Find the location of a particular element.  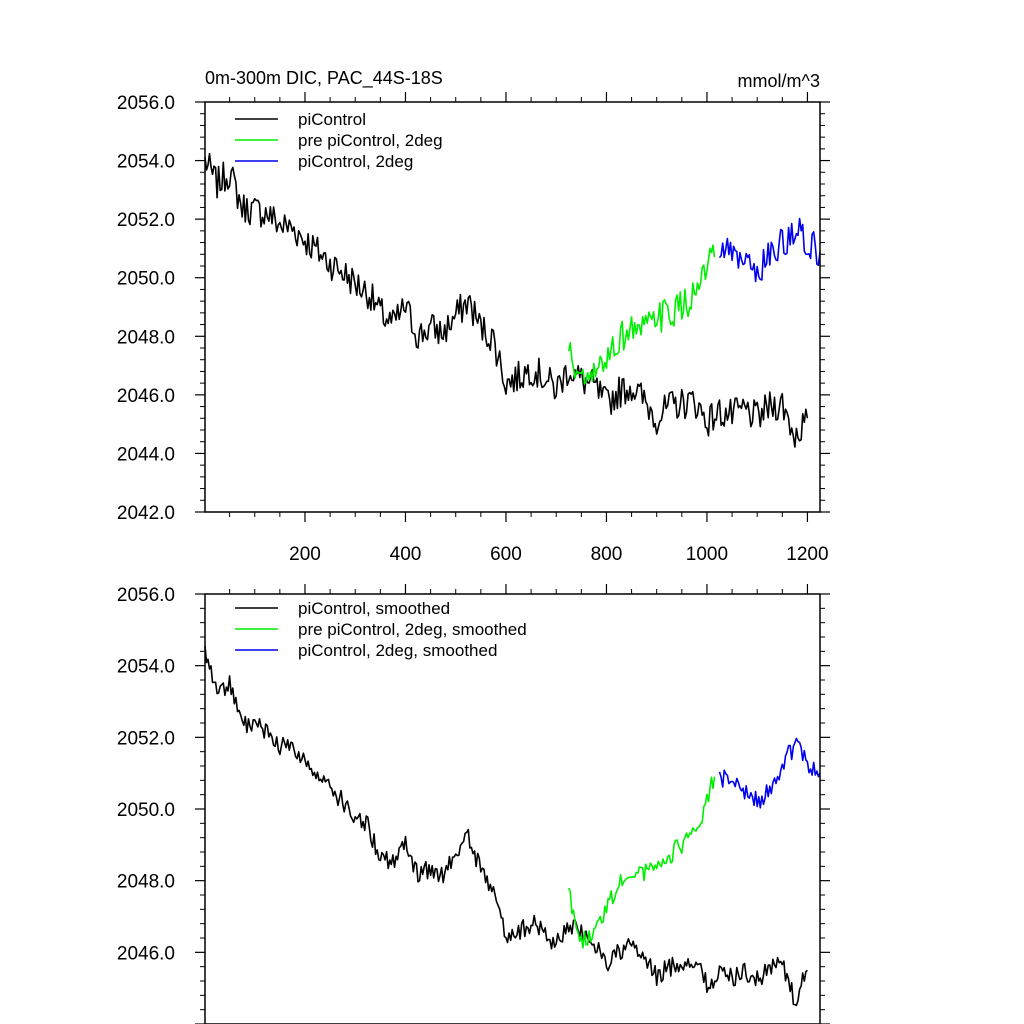

y-tick-label: 2044.0 is located at coordinates (146, 454).